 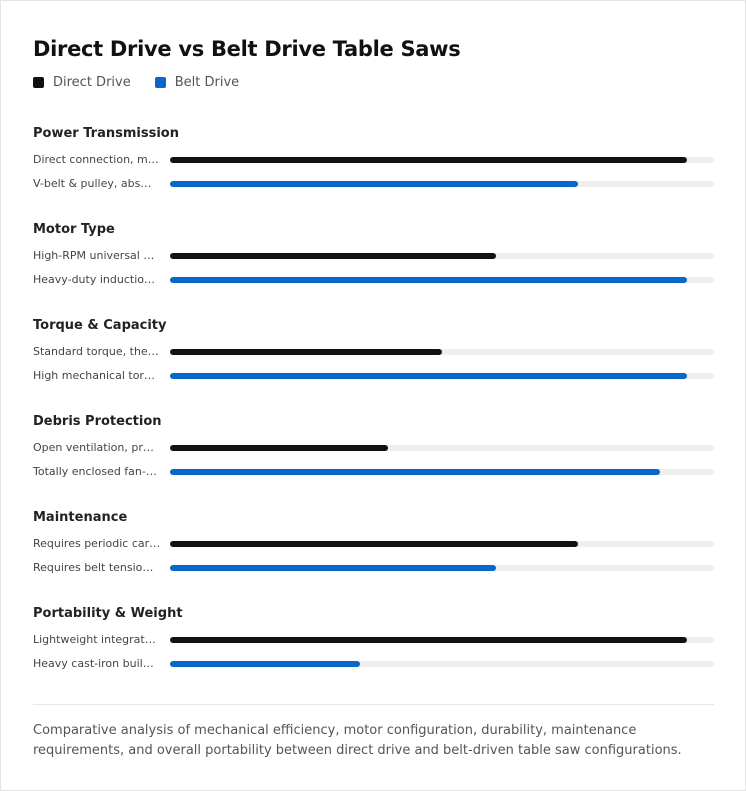 What do you see at coordinates (108, 613) in the screenshot?
I see `group-title: Portability & Weight` at bounding box center [108, 613].